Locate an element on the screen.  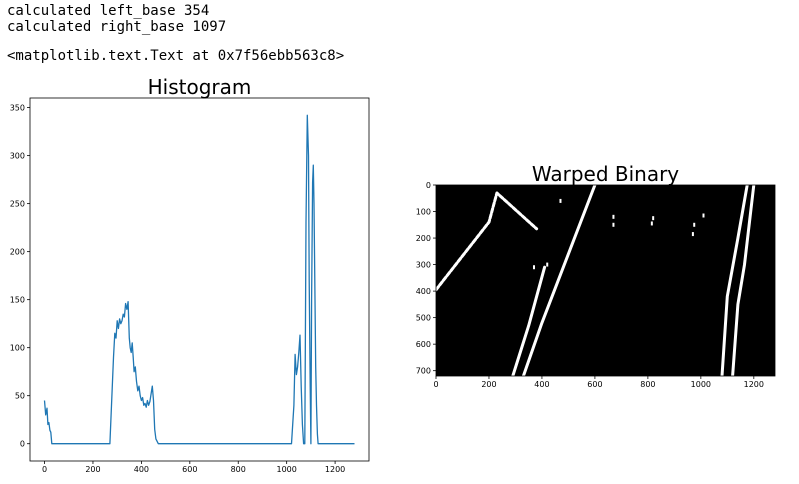
histogram-xtick-label: 400 is located at coordinates (141, 469).